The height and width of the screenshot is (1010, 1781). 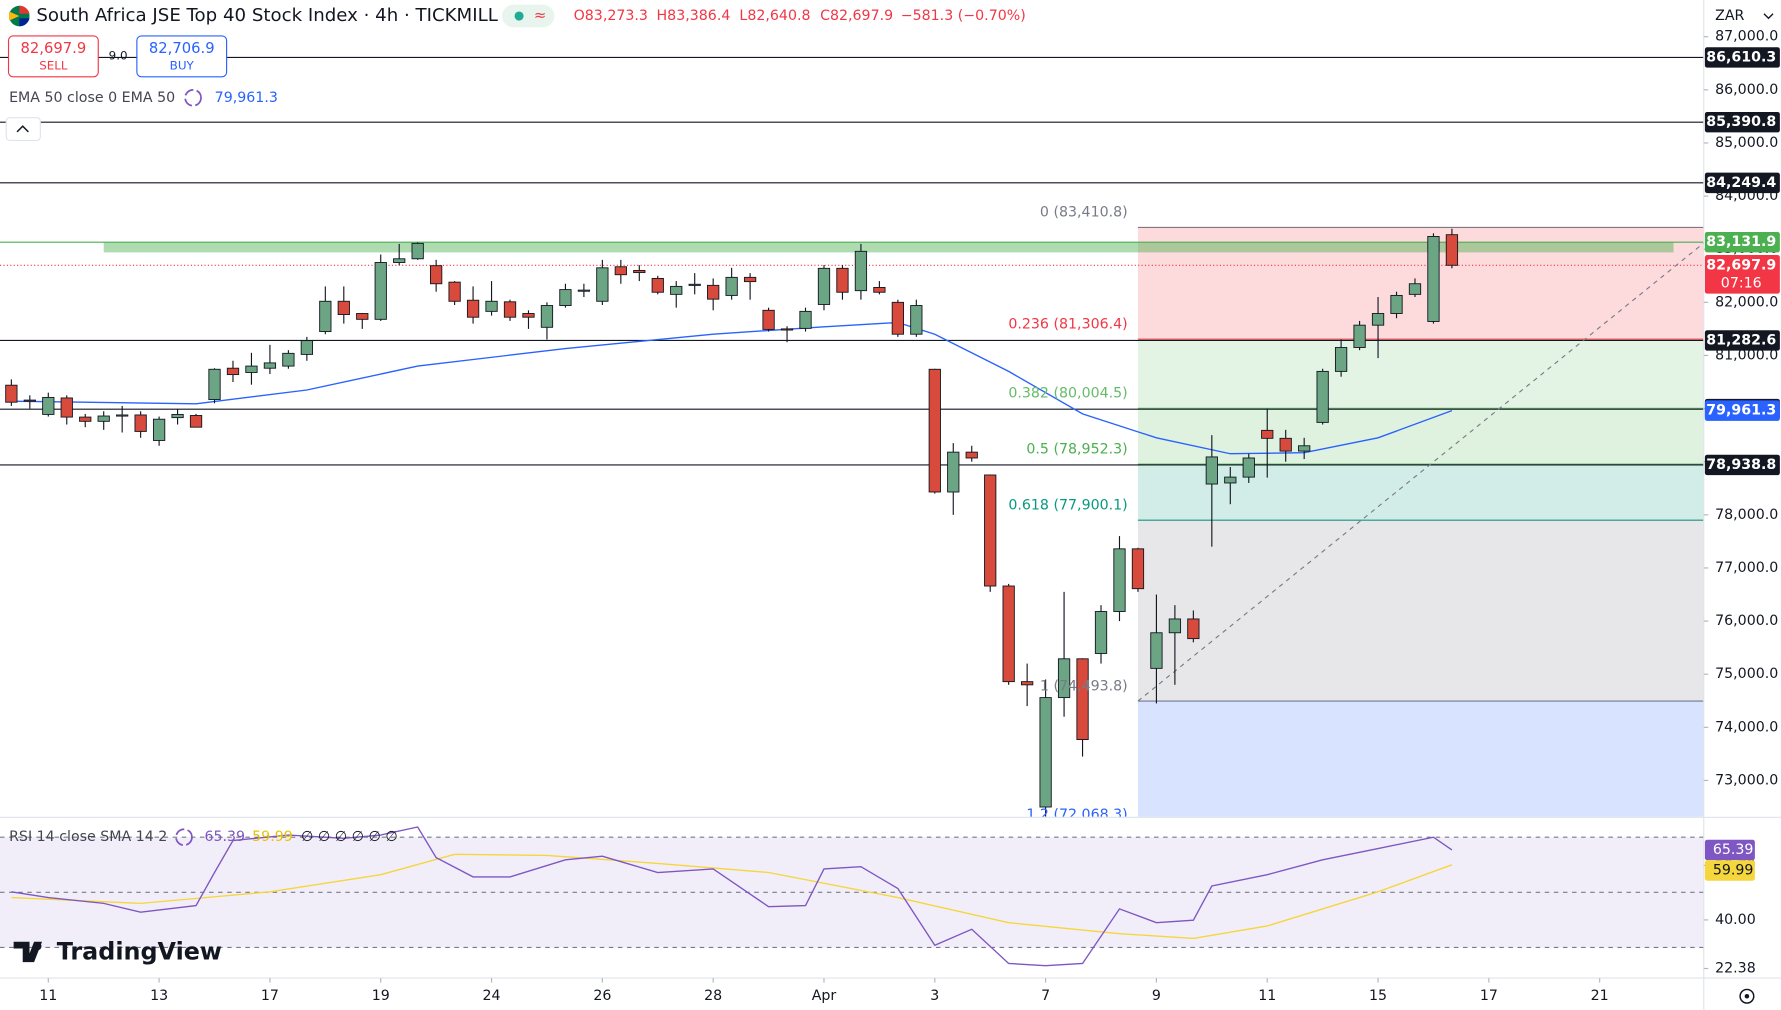 I want to click on fib-label: 1.2 (72,068.3), so click(x=1076, y=815).